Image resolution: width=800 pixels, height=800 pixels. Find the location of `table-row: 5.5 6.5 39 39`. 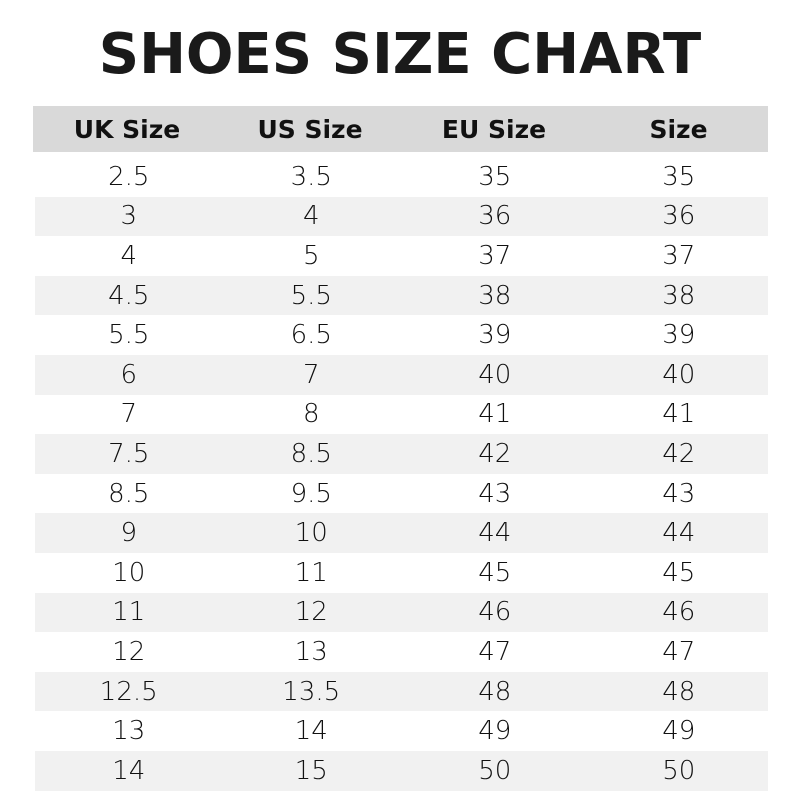

table-row: 5.5 6.5 39 39 is located at coordinates (401, 335).